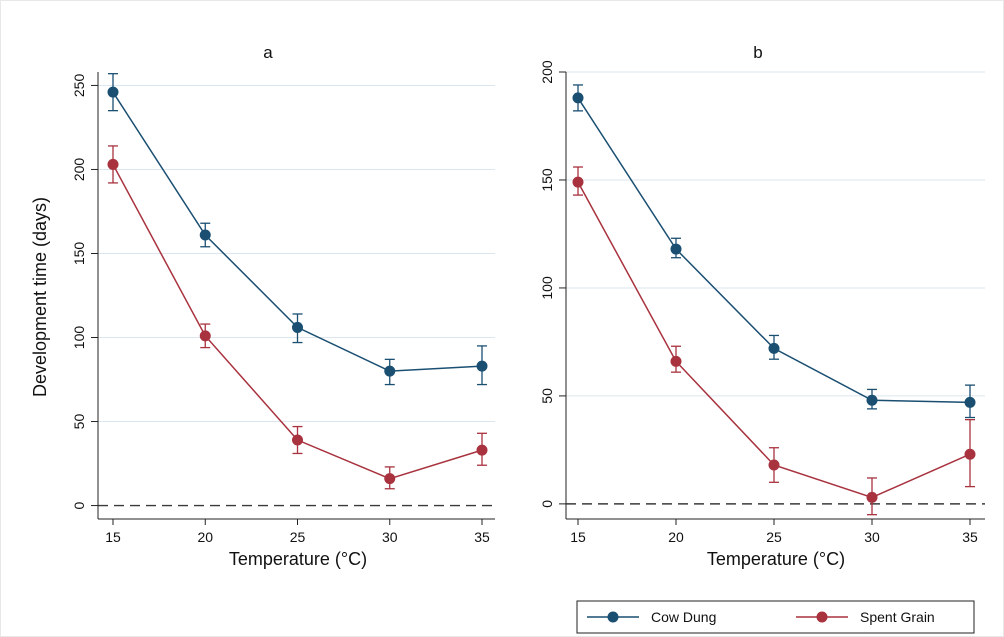 The height and width of the screenshot is (637, 1004). I want to click on panel-b-x-ticks: 15 20 25 30 35, so click(774, 532).